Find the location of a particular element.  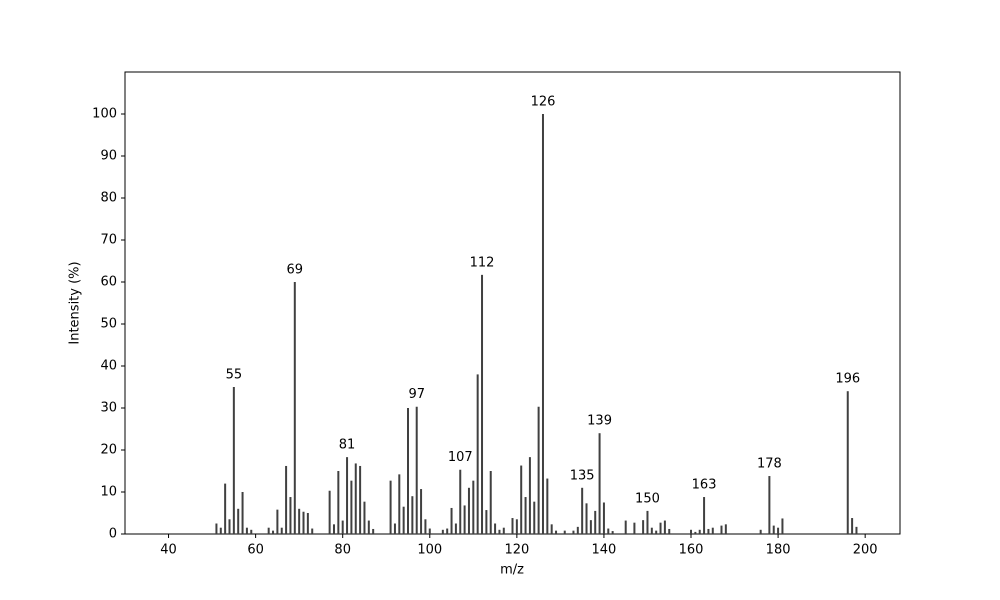

y-tick-label: 80 is located at coordinates (108, 198).